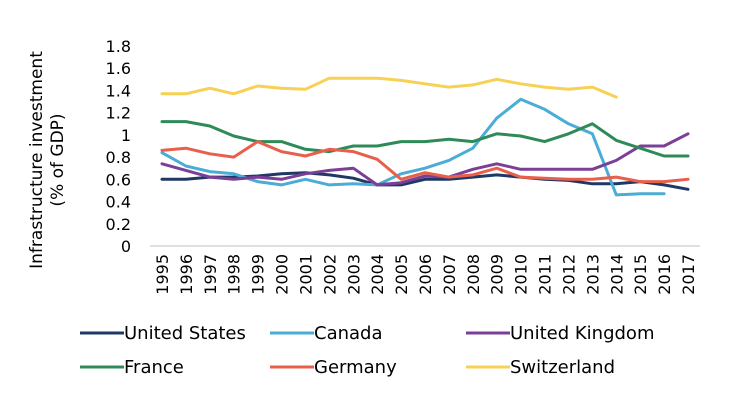  Describe the element at coordinates (377, 274) in the screenshot. I see `x-tick-label: 2004` at that location.